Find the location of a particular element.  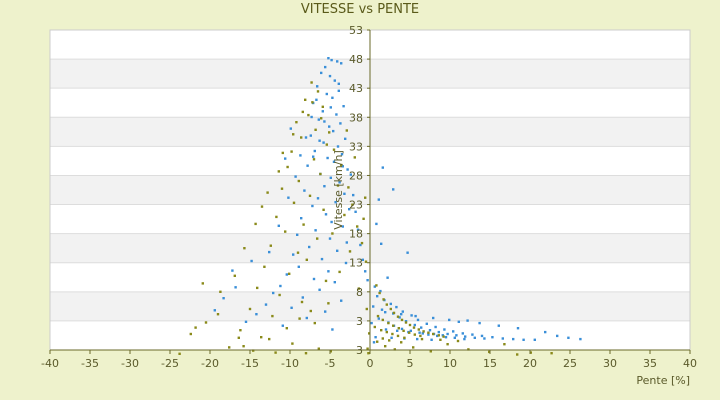

x-tick-label: 35 is located at coordinates (650, 363).